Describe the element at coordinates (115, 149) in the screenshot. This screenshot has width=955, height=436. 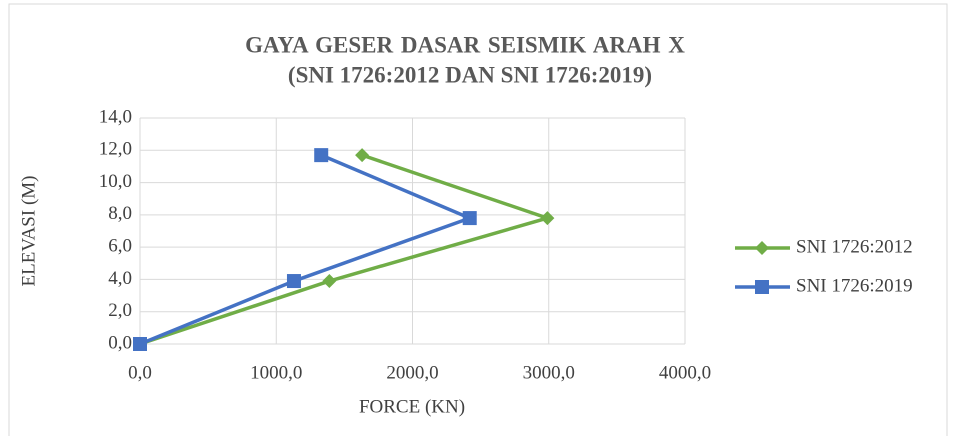
I see `y-tick-label: 12,0` at that location.